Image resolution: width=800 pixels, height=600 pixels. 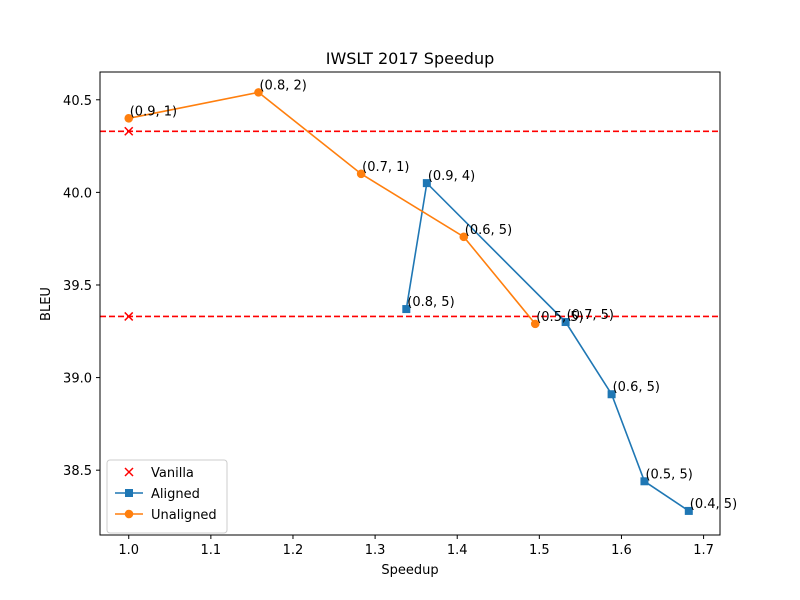 What do you see at coordinates (77, 286) in the screenshot?
I see `y-tick-label: 39.5` at bounding box center [77, 286].